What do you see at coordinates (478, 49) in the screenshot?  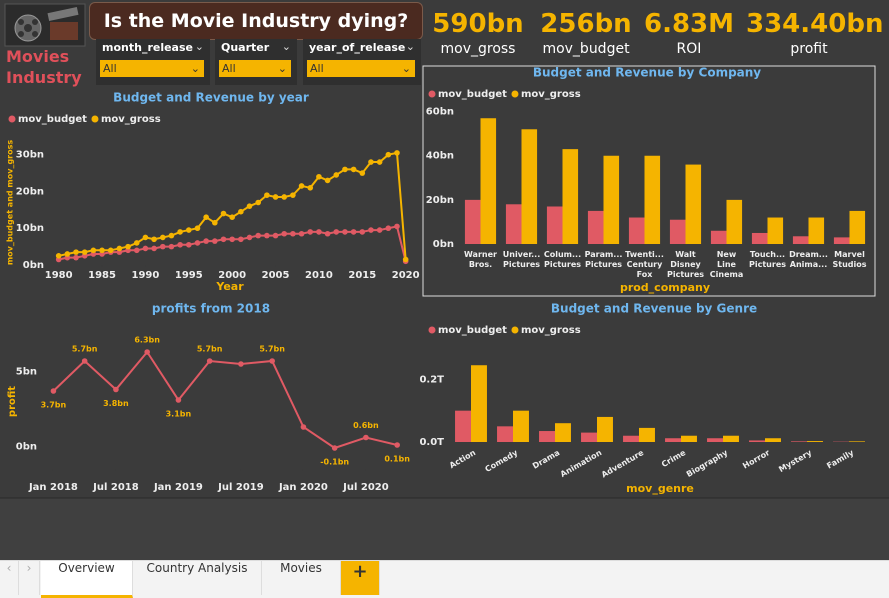 I see `kpi-label: mov_gross` at bounding box center [478, 49].